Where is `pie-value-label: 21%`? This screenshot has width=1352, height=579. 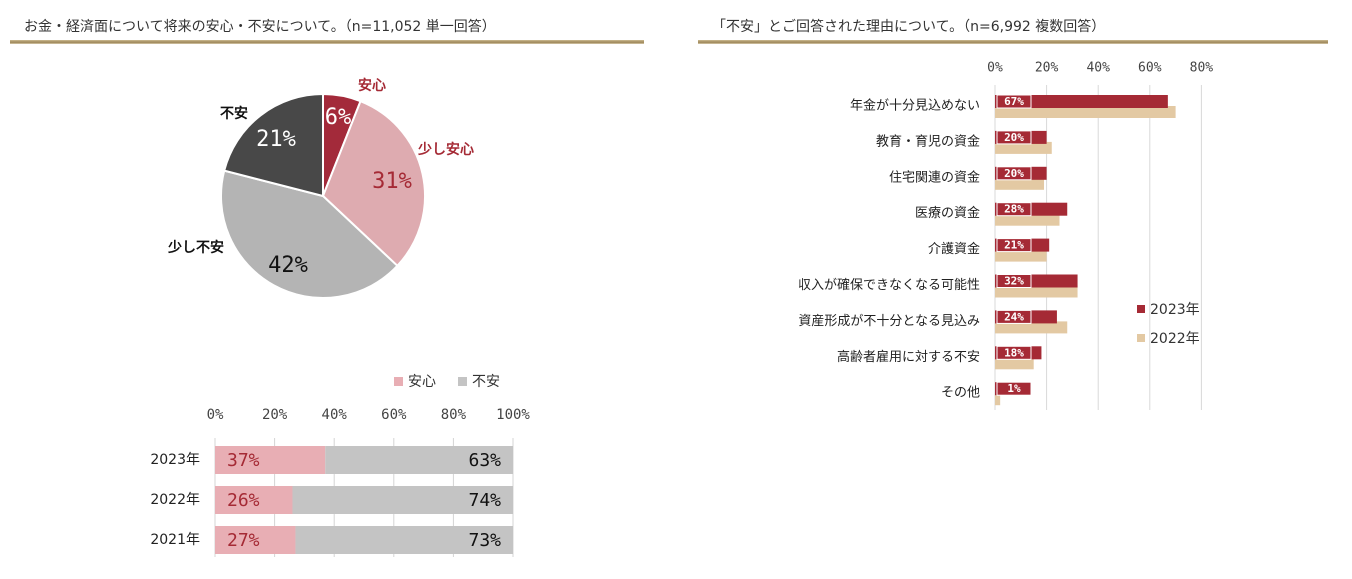
pie-value-label: 21% is located at coordinates (276, 139).